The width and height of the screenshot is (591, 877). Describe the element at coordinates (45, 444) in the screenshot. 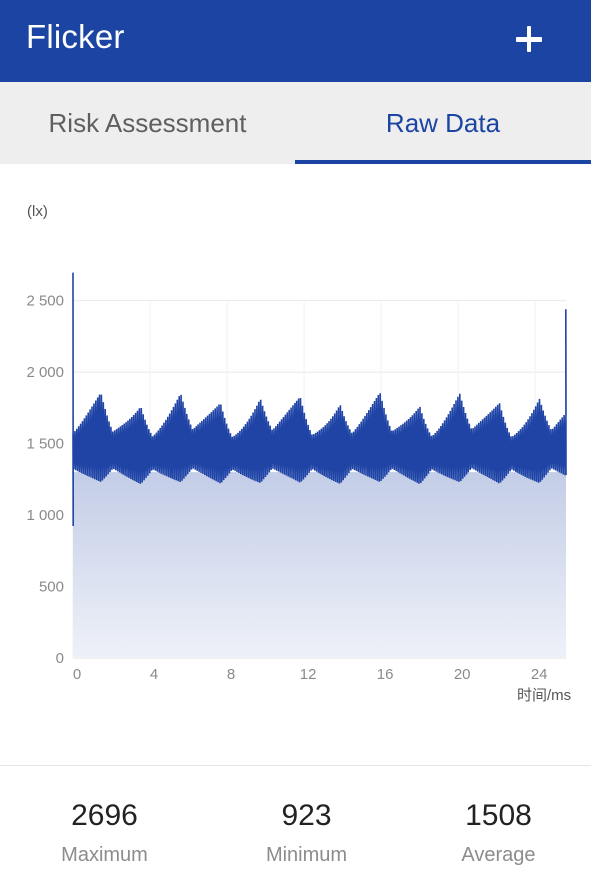

I see `y-tick-label: 1 500` at that location.